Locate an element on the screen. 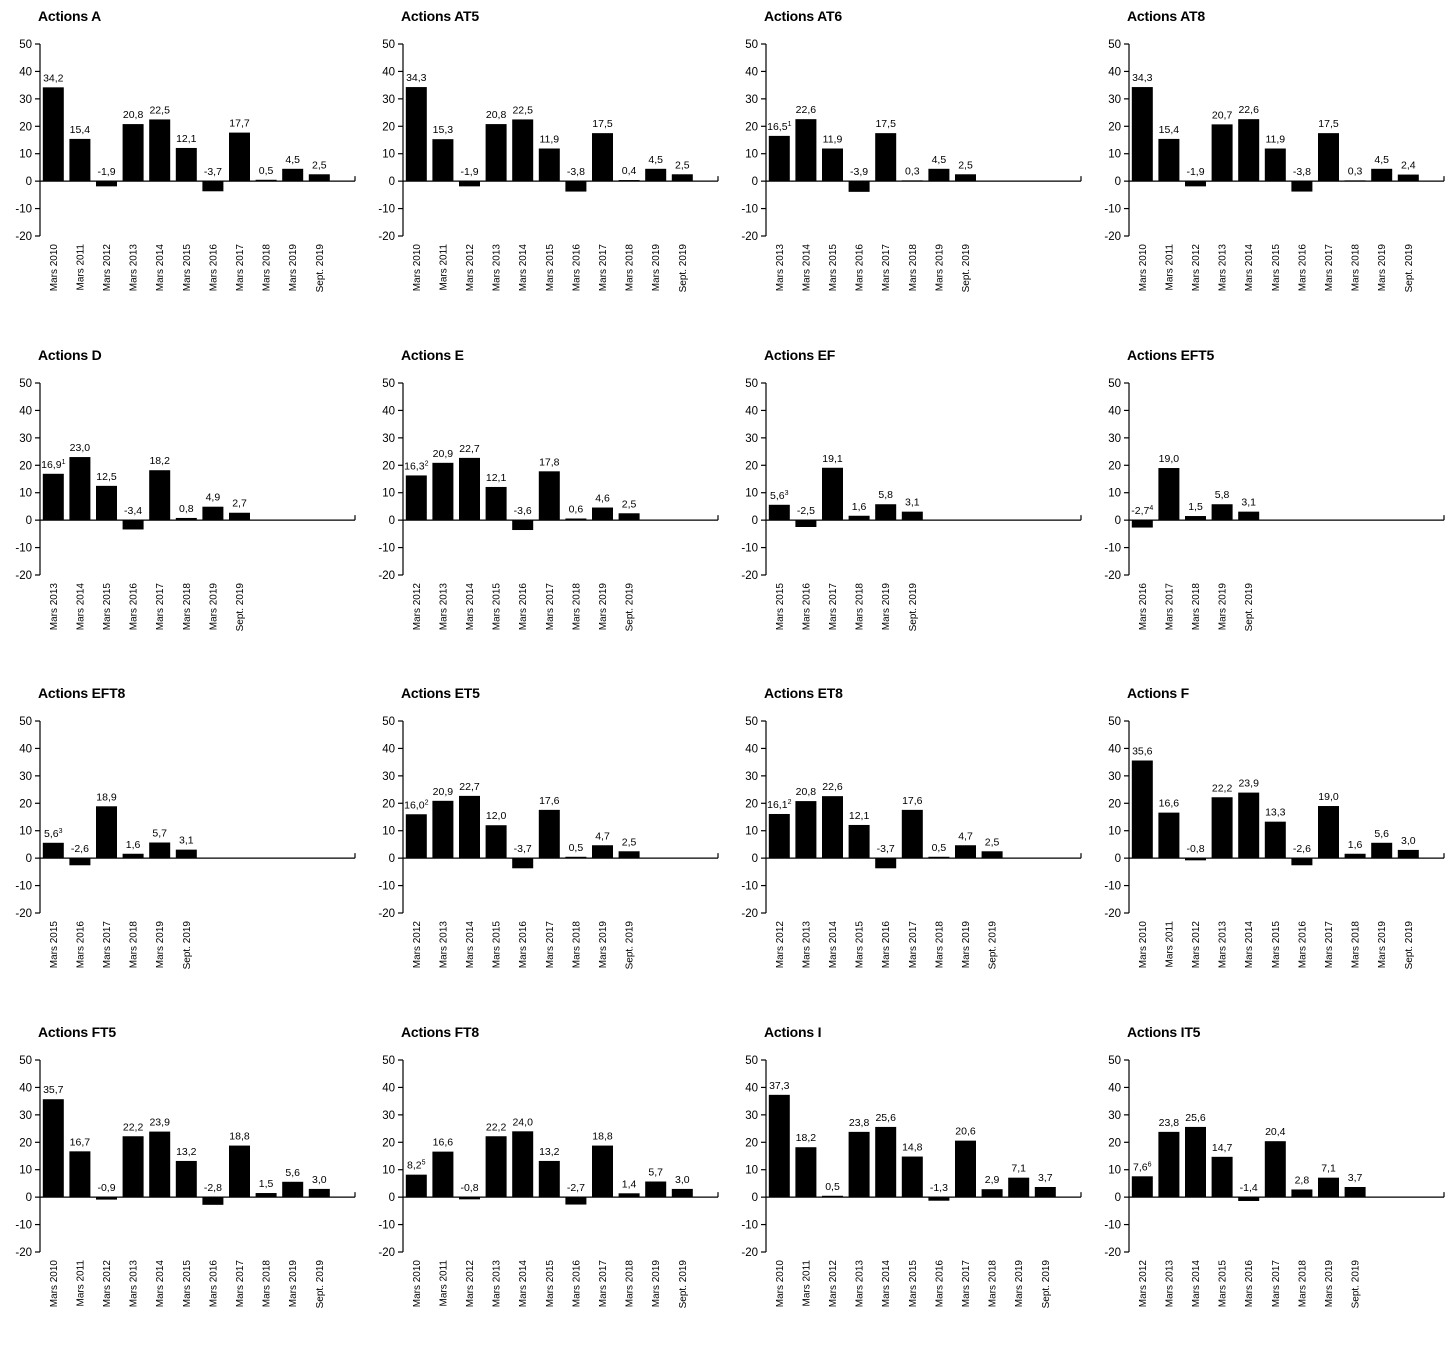 The width and height of the screenshot is (1453, 1354). bar-value-text: 22,2 is located at coordinates (496, 1127).